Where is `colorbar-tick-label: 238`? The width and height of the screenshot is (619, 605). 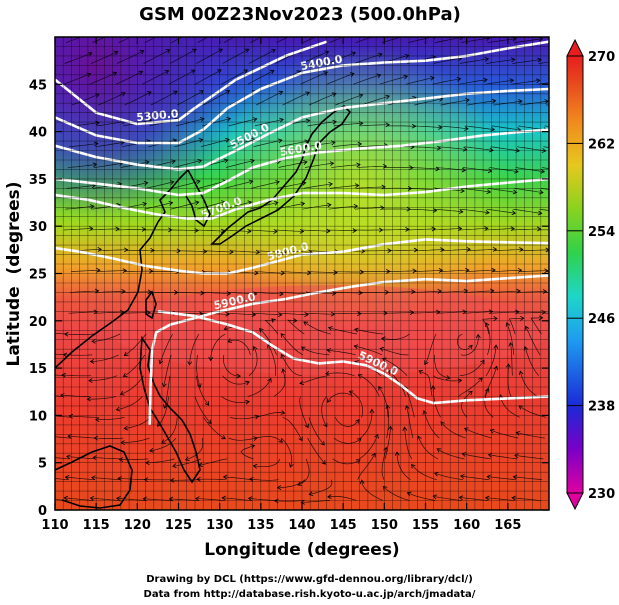
colorbar-tick-label: 238 is located at coordinates (601, 407).